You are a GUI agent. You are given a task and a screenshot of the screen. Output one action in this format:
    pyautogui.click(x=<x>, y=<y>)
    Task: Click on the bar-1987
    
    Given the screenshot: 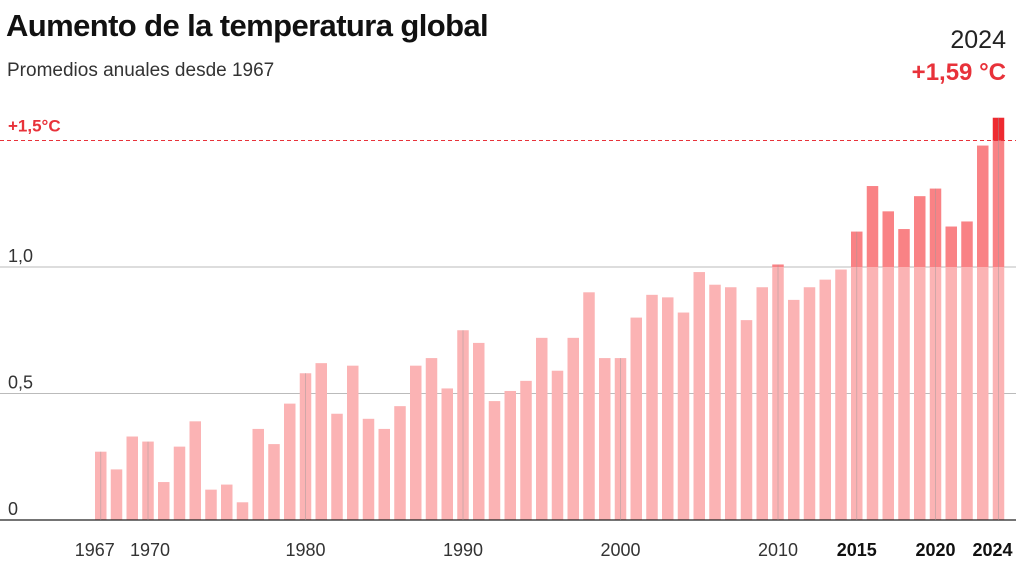 What is the action you would take?
    pyautogui.click(x=416, y=442)
    